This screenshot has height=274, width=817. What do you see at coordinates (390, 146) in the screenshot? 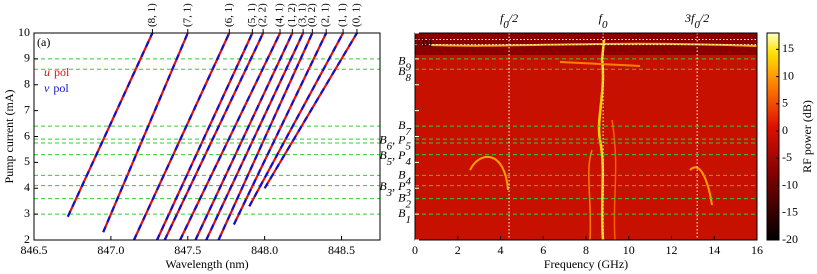
I see `level-part: 6` at bounding box center [390, 146].